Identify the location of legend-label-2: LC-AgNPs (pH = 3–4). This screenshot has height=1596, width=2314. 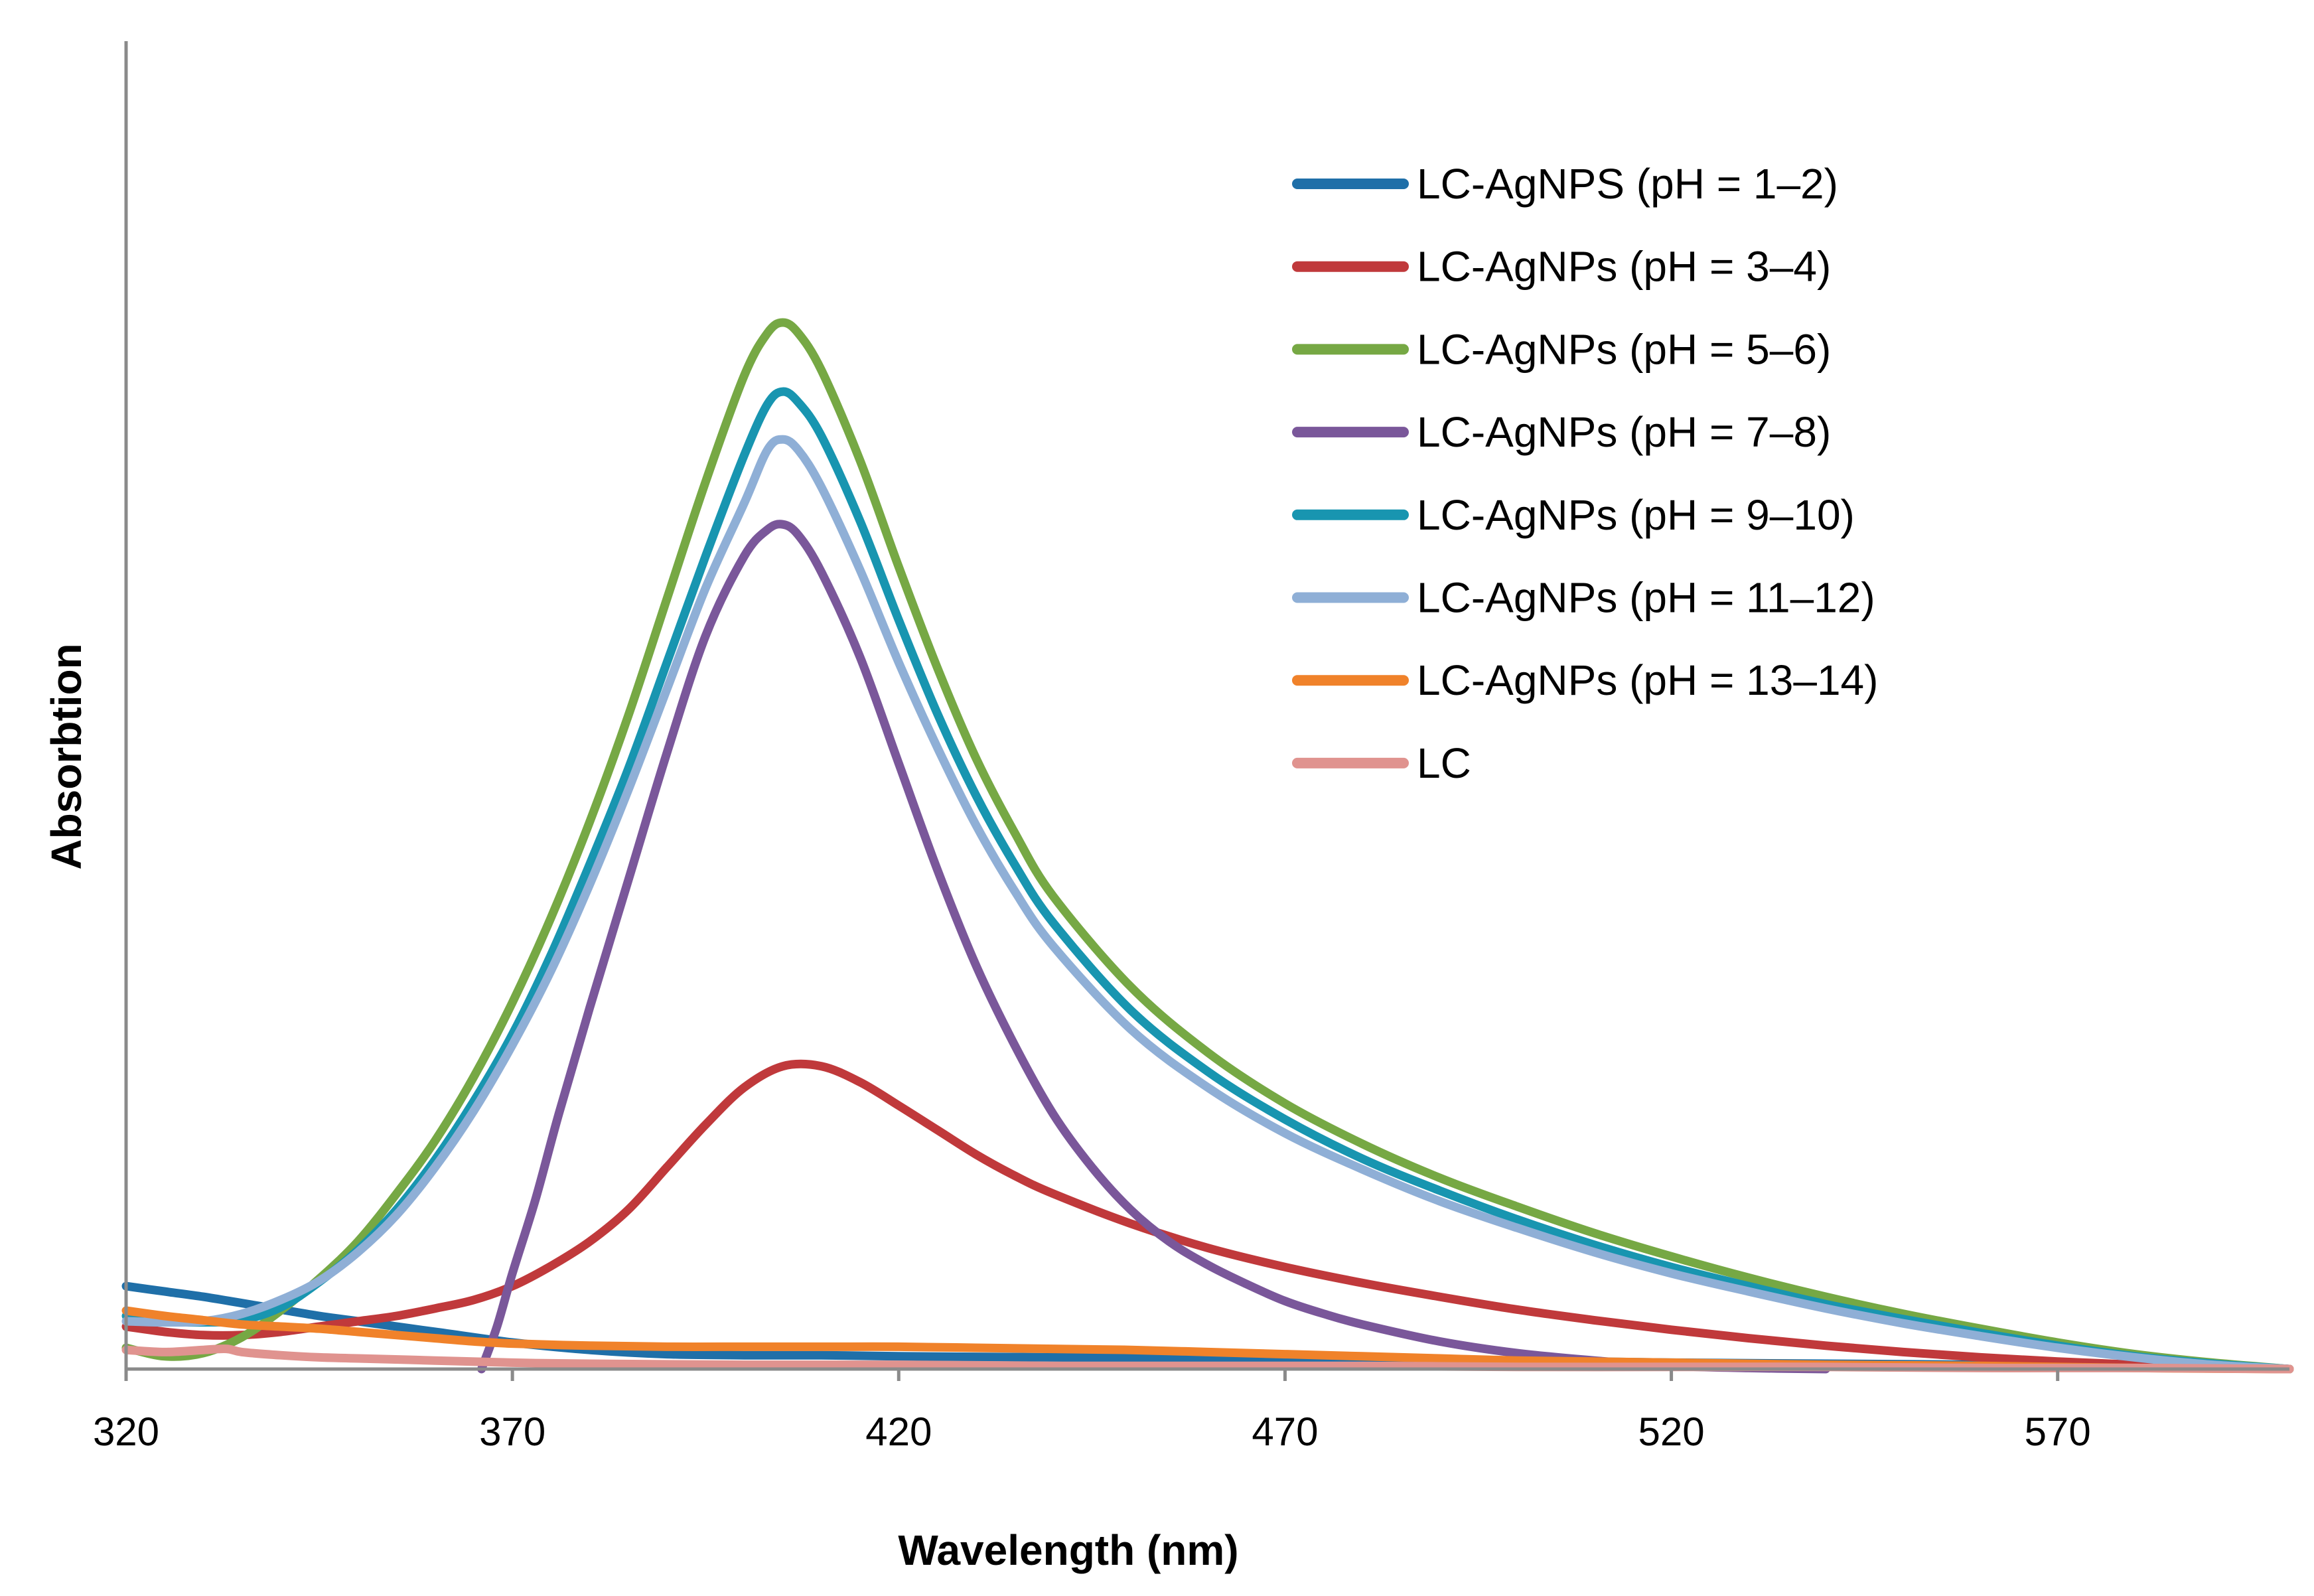
(1624, 267).